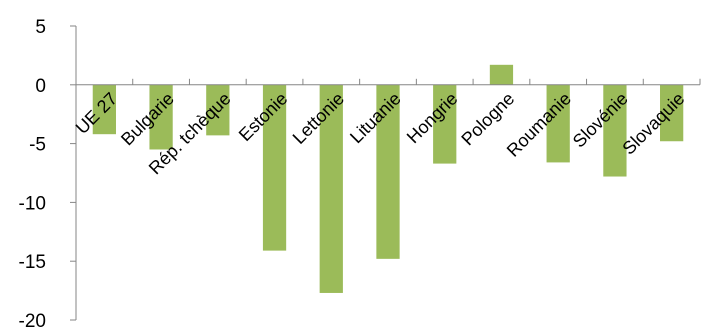 The height and width of the screenshot is (334, 710). I want to click on y-tick-label: -10, so click(32, 203).